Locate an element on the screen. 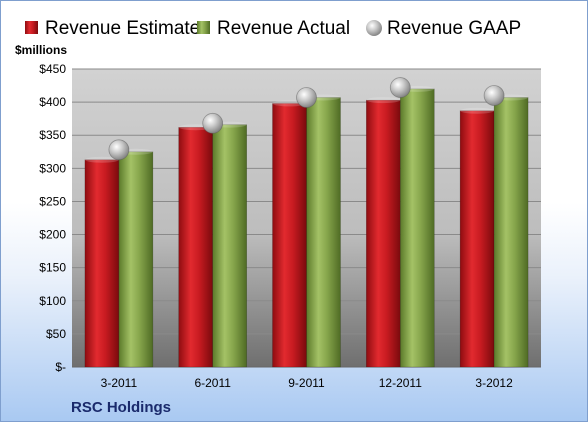  legend-swatch-revenue-gaap is located at coordinates (374, 28).